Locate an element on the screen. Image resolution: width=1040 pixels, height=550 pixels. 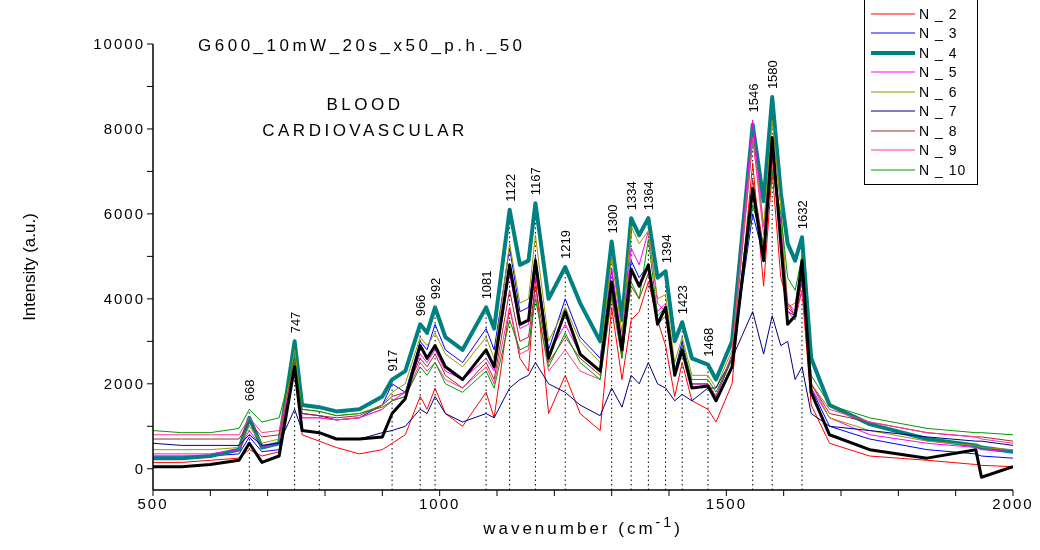
x-tick-label: 1000 is located at coordinates (439, 503).